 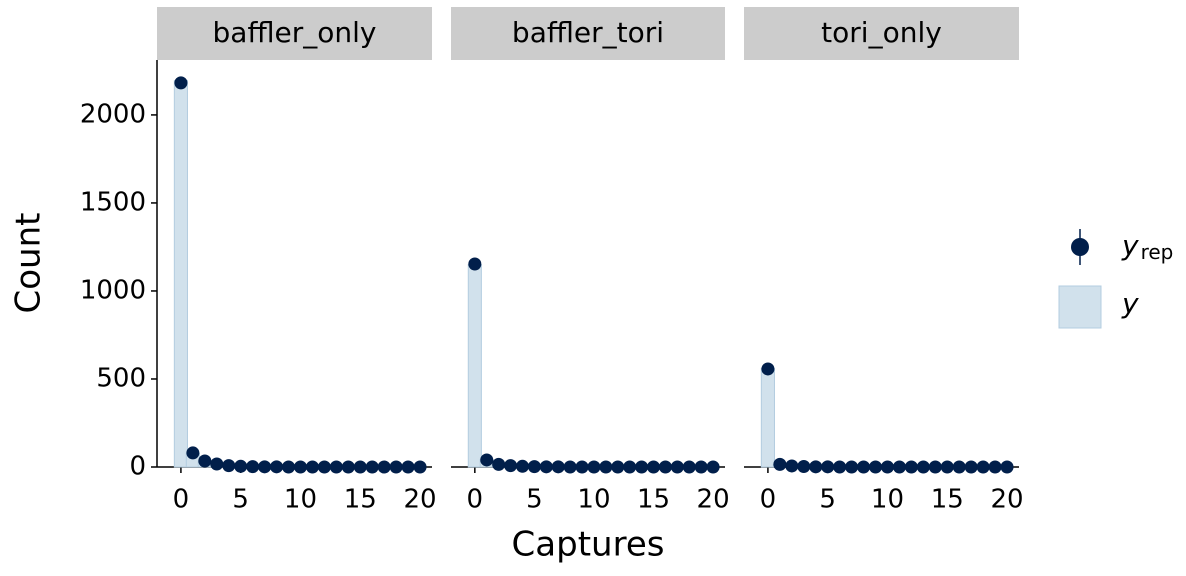 I want to click on legend-key-point, so click(x=1080, y=247).